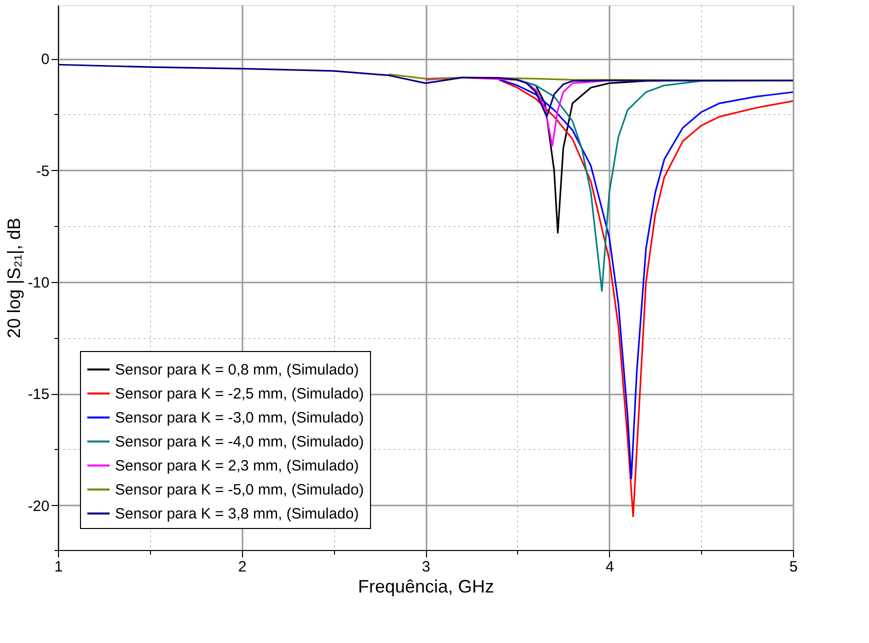 Image resolution: width=869 pixels, height=643 pixels. What do you see at coordinates (239, 442) in the screenshot?
I see `legend-label: Sensor para K = -4,0 mm, (Simulado)` at bounding box center [239, 442].